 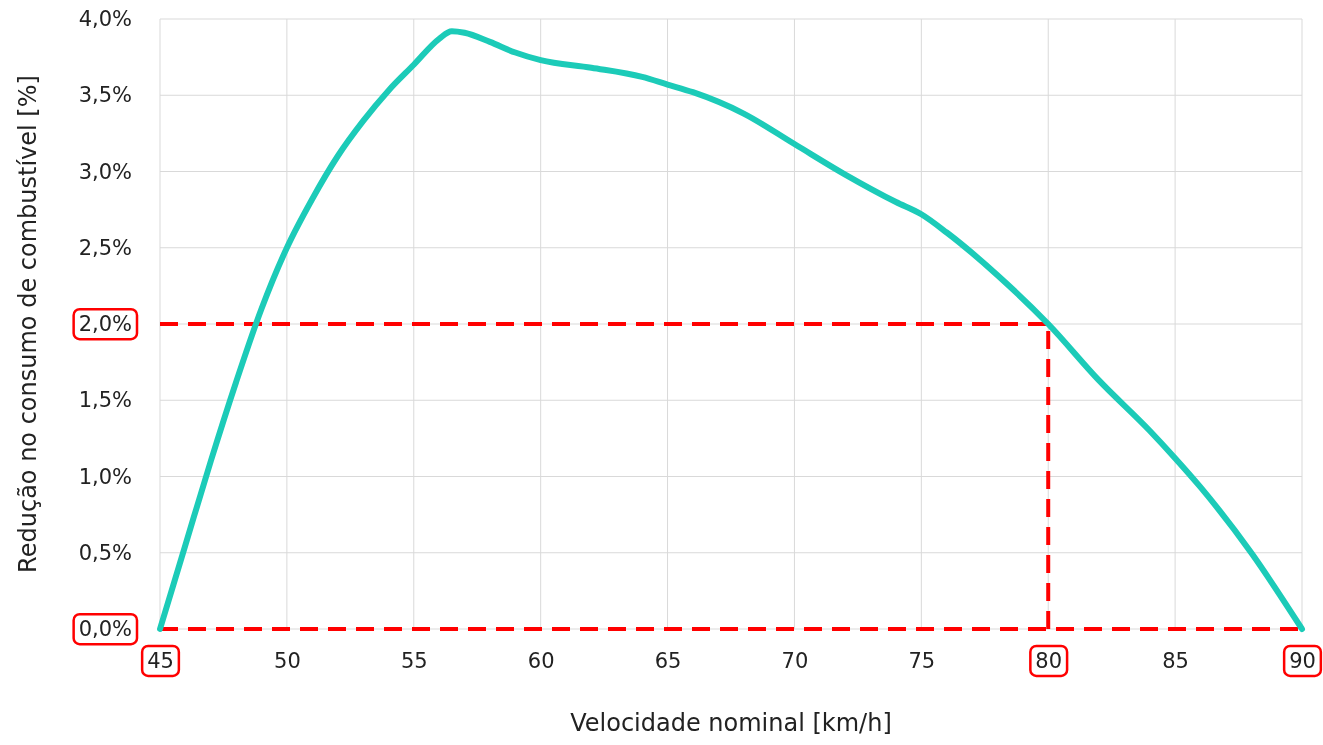 I want to click on x-tick-label: 65, so click(x=668, y=660).